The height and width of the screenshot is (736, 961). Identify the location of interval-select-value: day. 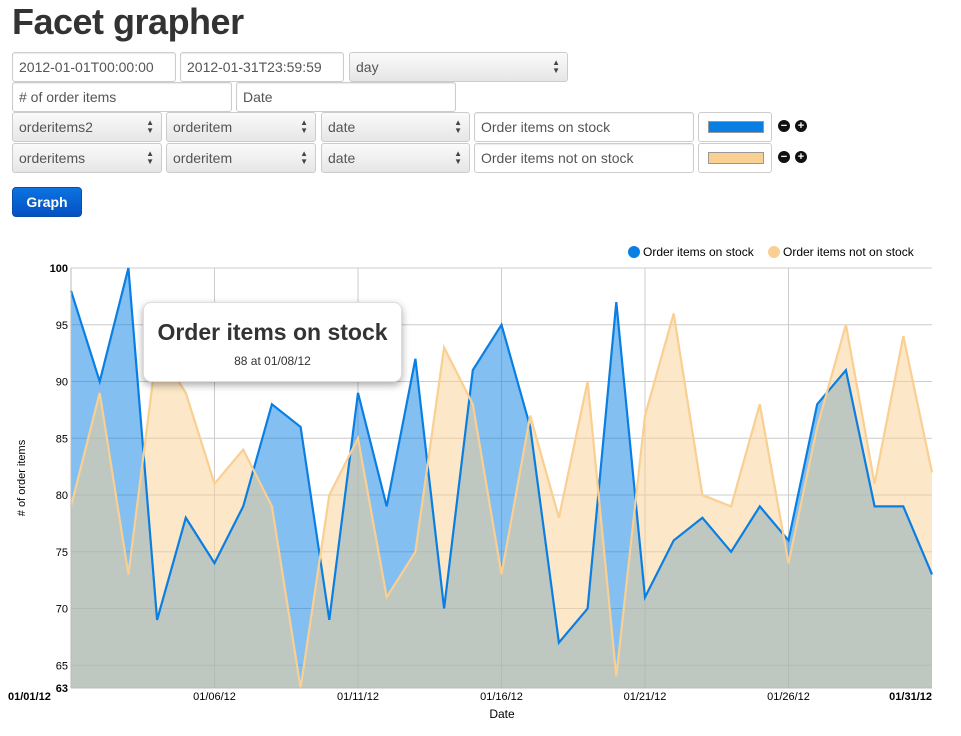
(367, 67).